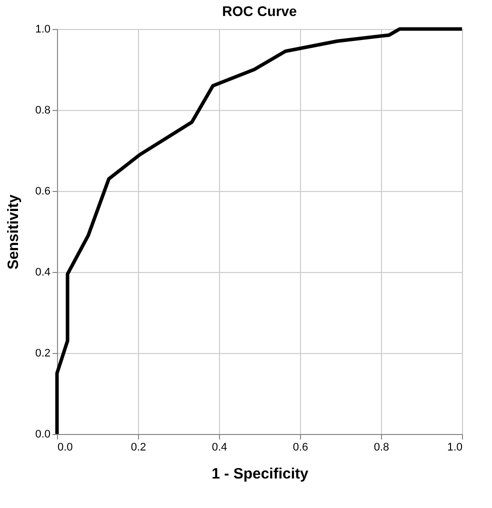 The height and width of the screenshot is (508, 492). I want to click on y-tick-label: 0.8, so click(42, 110).